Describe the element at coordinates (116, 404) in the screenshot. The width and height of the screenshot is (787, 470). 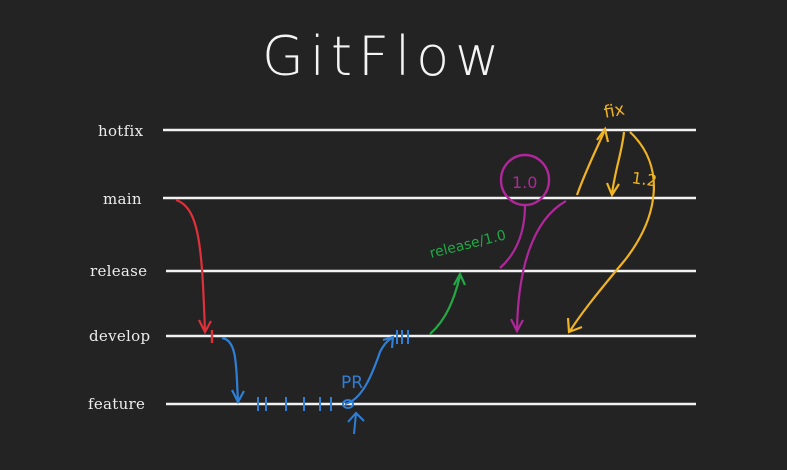
I see `lane-label-feature: feature` at that location.